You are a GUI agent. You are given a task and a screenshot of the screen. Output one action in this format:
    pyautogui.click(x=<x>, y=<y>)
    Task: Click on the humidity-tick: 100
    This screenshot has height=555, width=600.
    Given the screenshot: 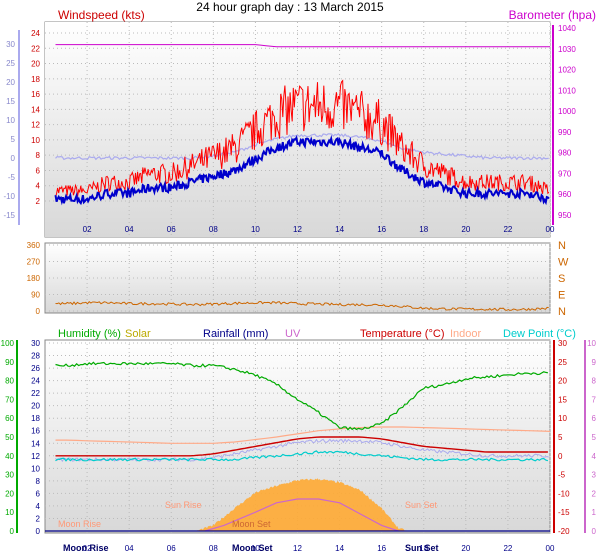 What is the action you would take?
    pyautogui.click(x=8, y=343)
    